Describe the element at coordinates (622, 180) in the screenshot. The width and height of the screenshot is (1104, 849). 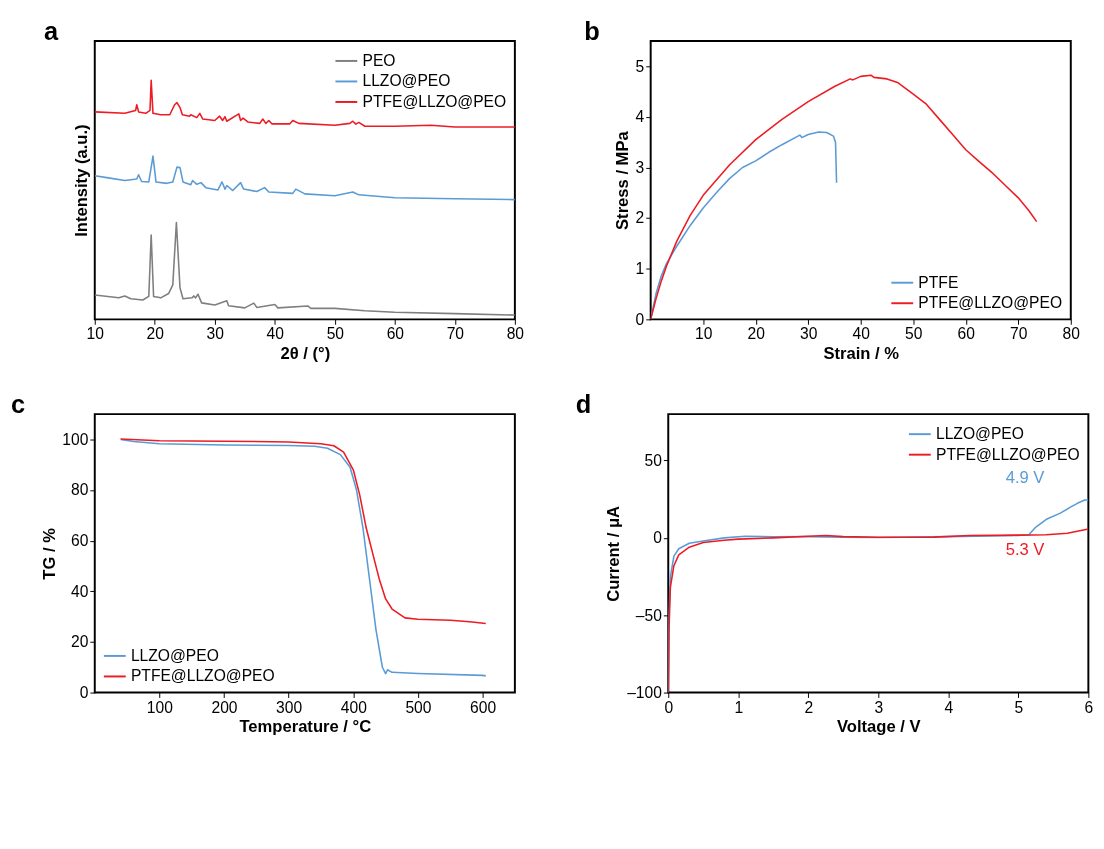
I see `y-axis-title: Stress / MPa` at that location.